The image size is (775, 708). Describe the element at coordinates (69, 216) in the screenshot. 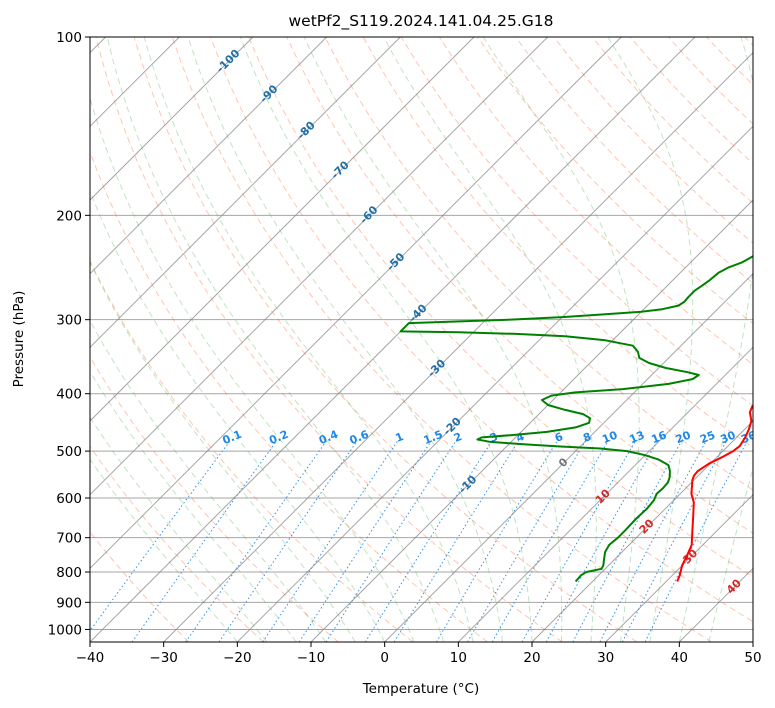

I see `y-tick-label: 200` at that location.